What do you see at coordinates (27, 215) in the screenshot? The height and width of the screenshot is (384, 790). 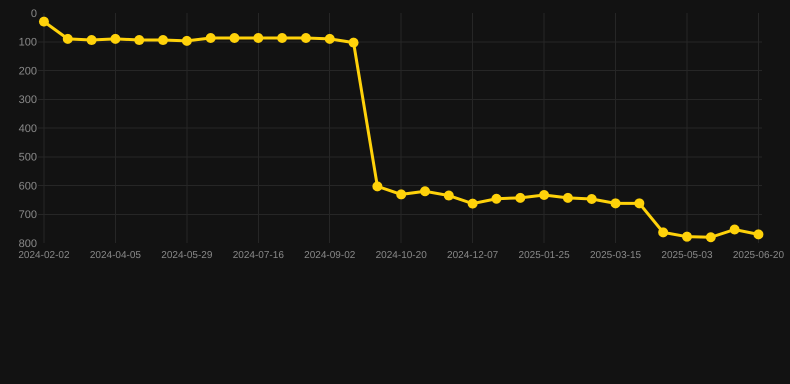 I see `y-tick-label: 700` at bounding box center [27, 215].